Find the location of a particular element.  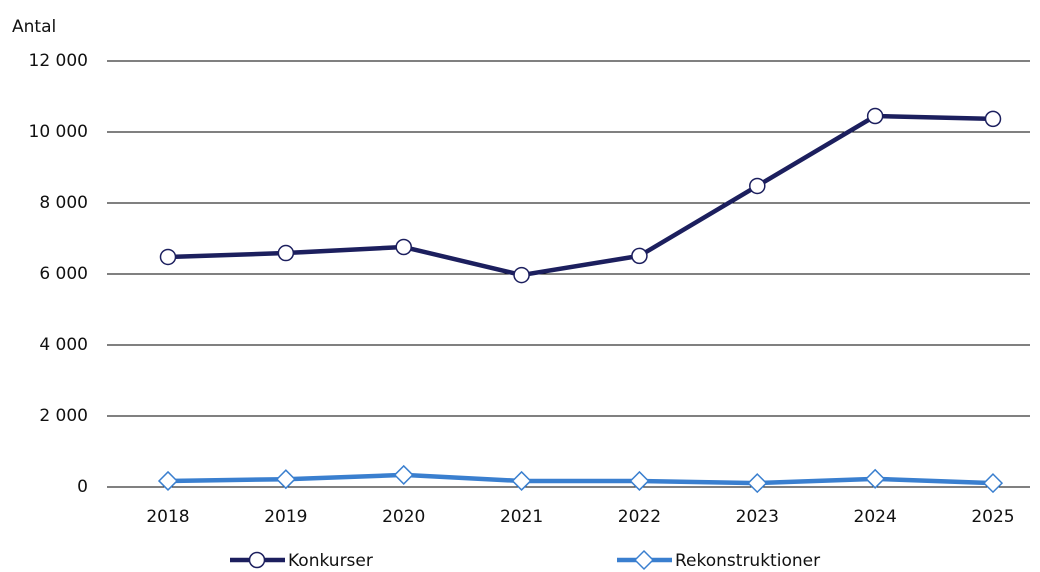

x-tick-label: 2021 is located at coordinates (521, 517).